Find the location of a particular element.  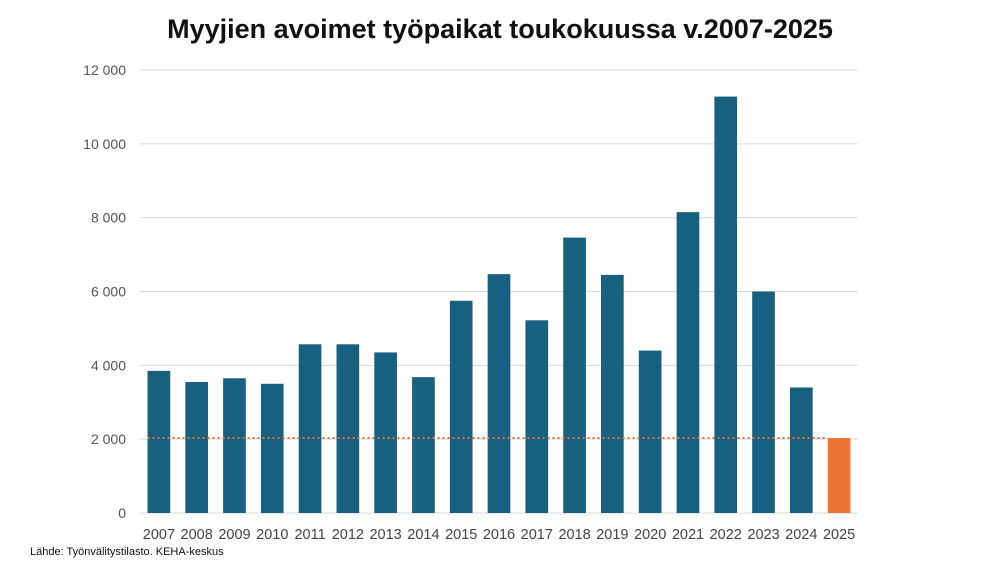

x-tick-label: 2010 is located at coordinates (272, 535).